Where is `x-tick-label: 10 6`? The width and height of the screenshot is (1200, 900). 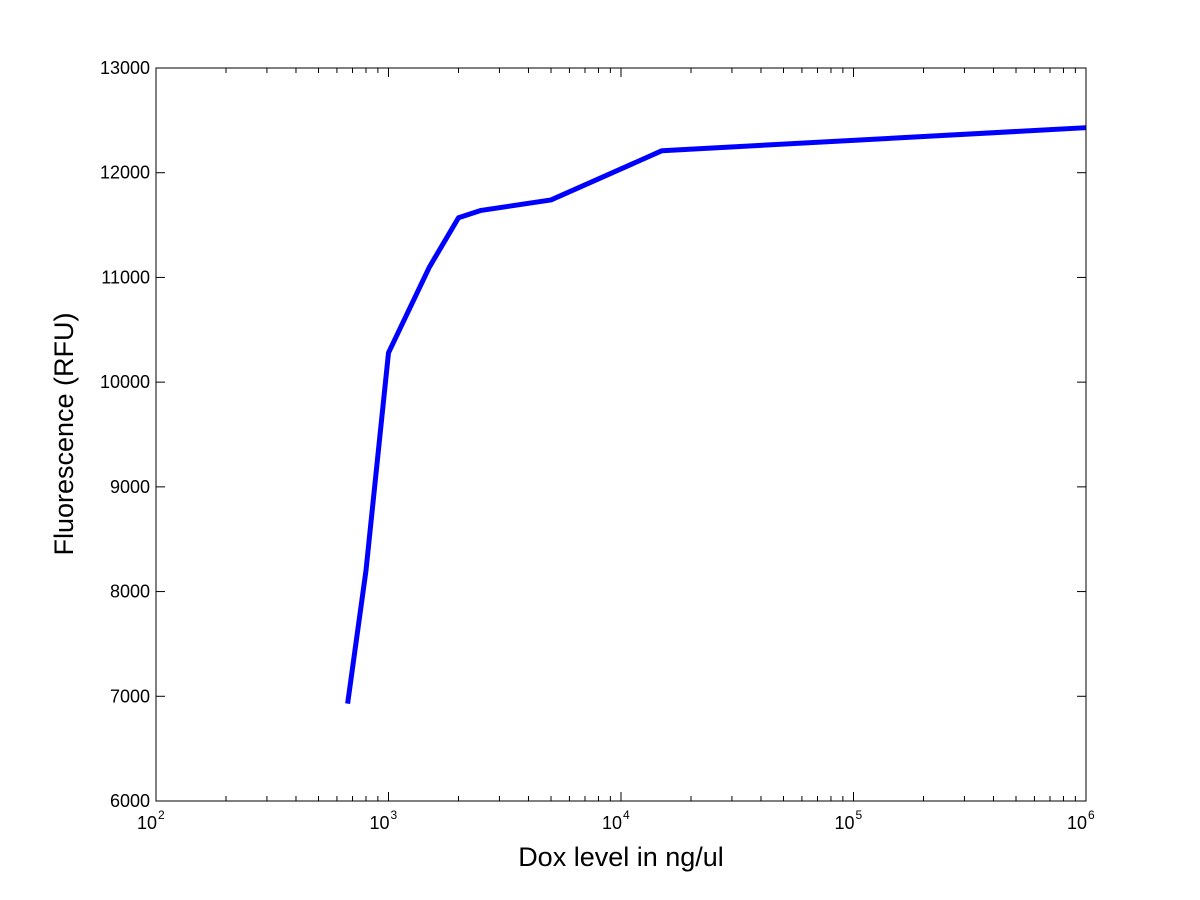 x-tick-label: 10 6 is located at coordinates (1081, 820).